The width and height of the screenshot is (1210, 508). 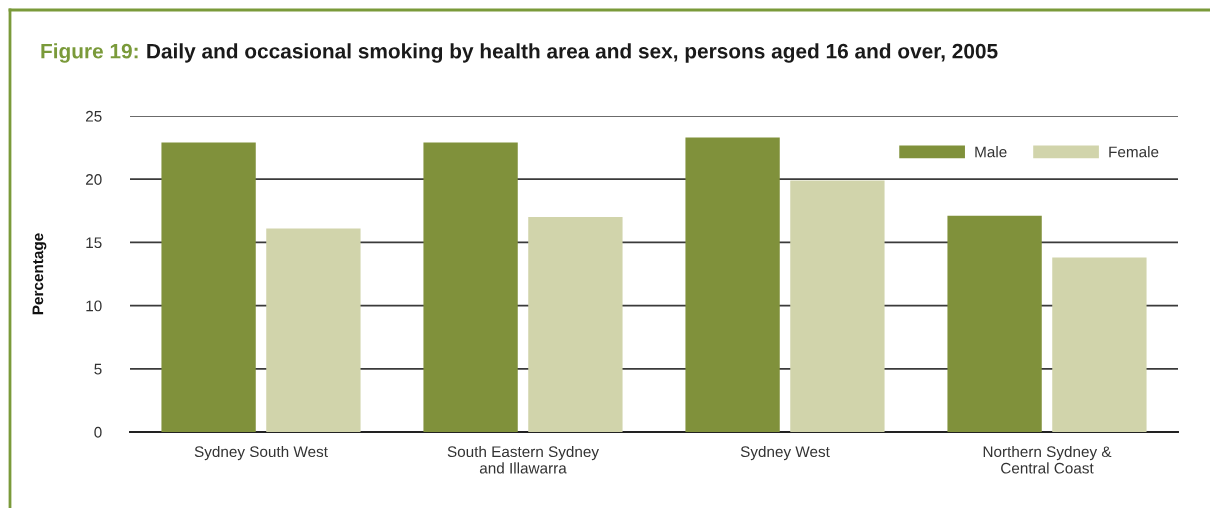 I want to click on y-tick-label: 0, so click(x=98, y=432).